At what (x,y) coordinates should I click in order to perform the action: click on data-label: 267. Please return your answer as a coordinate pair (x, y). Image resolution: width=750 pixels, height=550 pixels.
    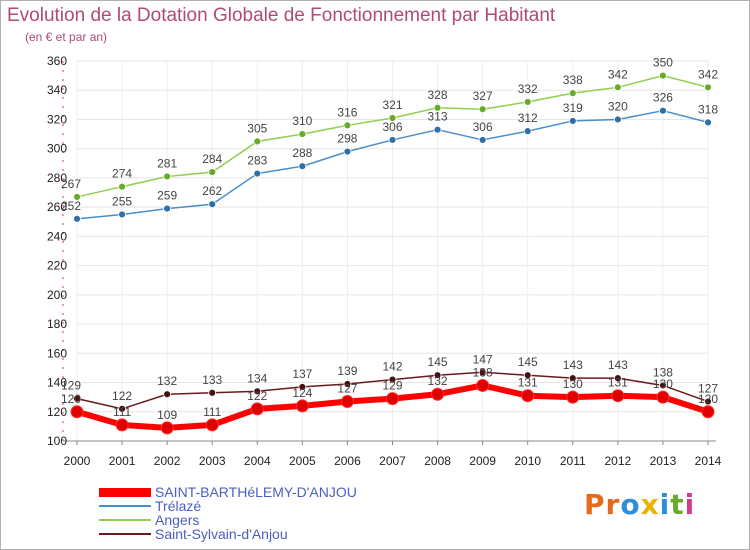
    Looking at the image, I should click on (71, 184).